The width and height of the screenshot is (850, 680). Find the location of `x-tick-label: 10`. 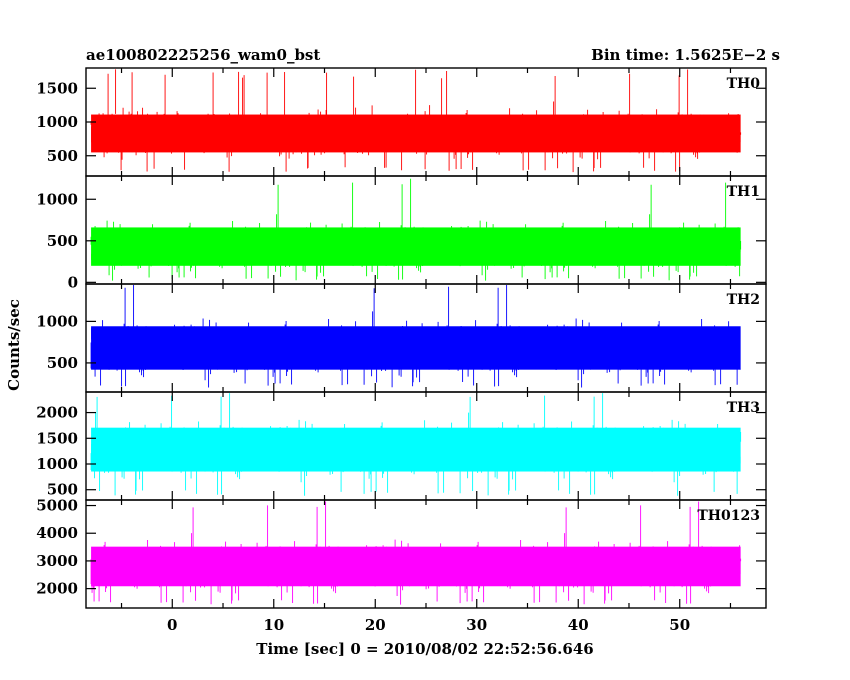

x-tick-label: 10 is located at coordinates (273, 625).